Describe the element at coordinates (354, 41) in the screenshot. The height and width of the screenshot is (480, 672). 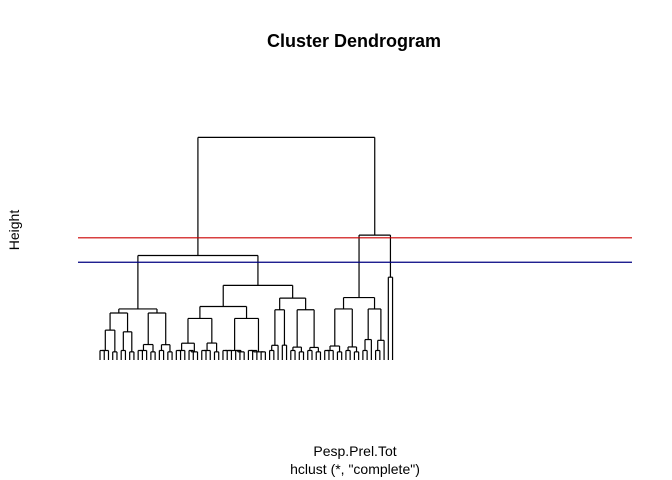
I see `chart-title: Cluster Dendrogram` at that location.